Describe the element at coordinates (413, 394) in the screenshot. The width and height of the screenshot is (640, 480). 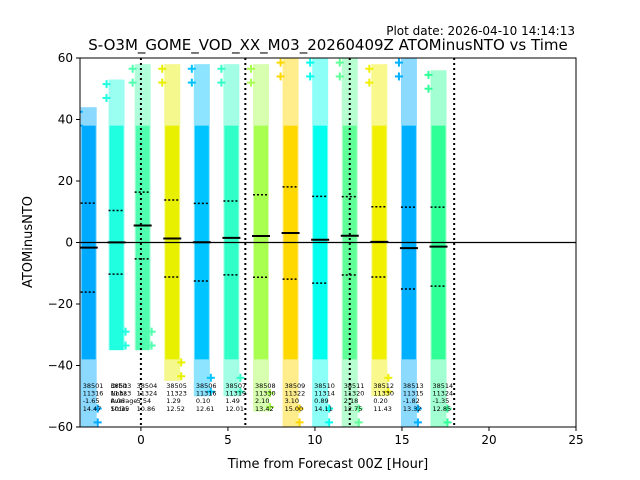
I see `stats-value: 11315` at that location.